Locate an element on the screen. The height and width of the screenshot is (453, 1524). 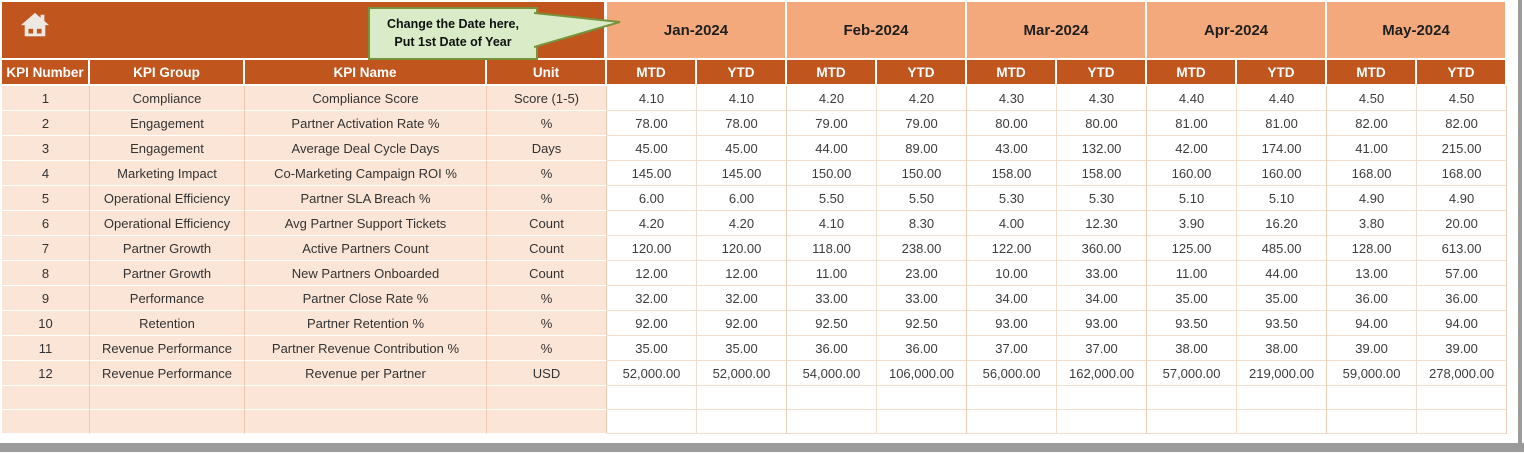
value-cell: 4.90 is located at coordinates (1372, 198).